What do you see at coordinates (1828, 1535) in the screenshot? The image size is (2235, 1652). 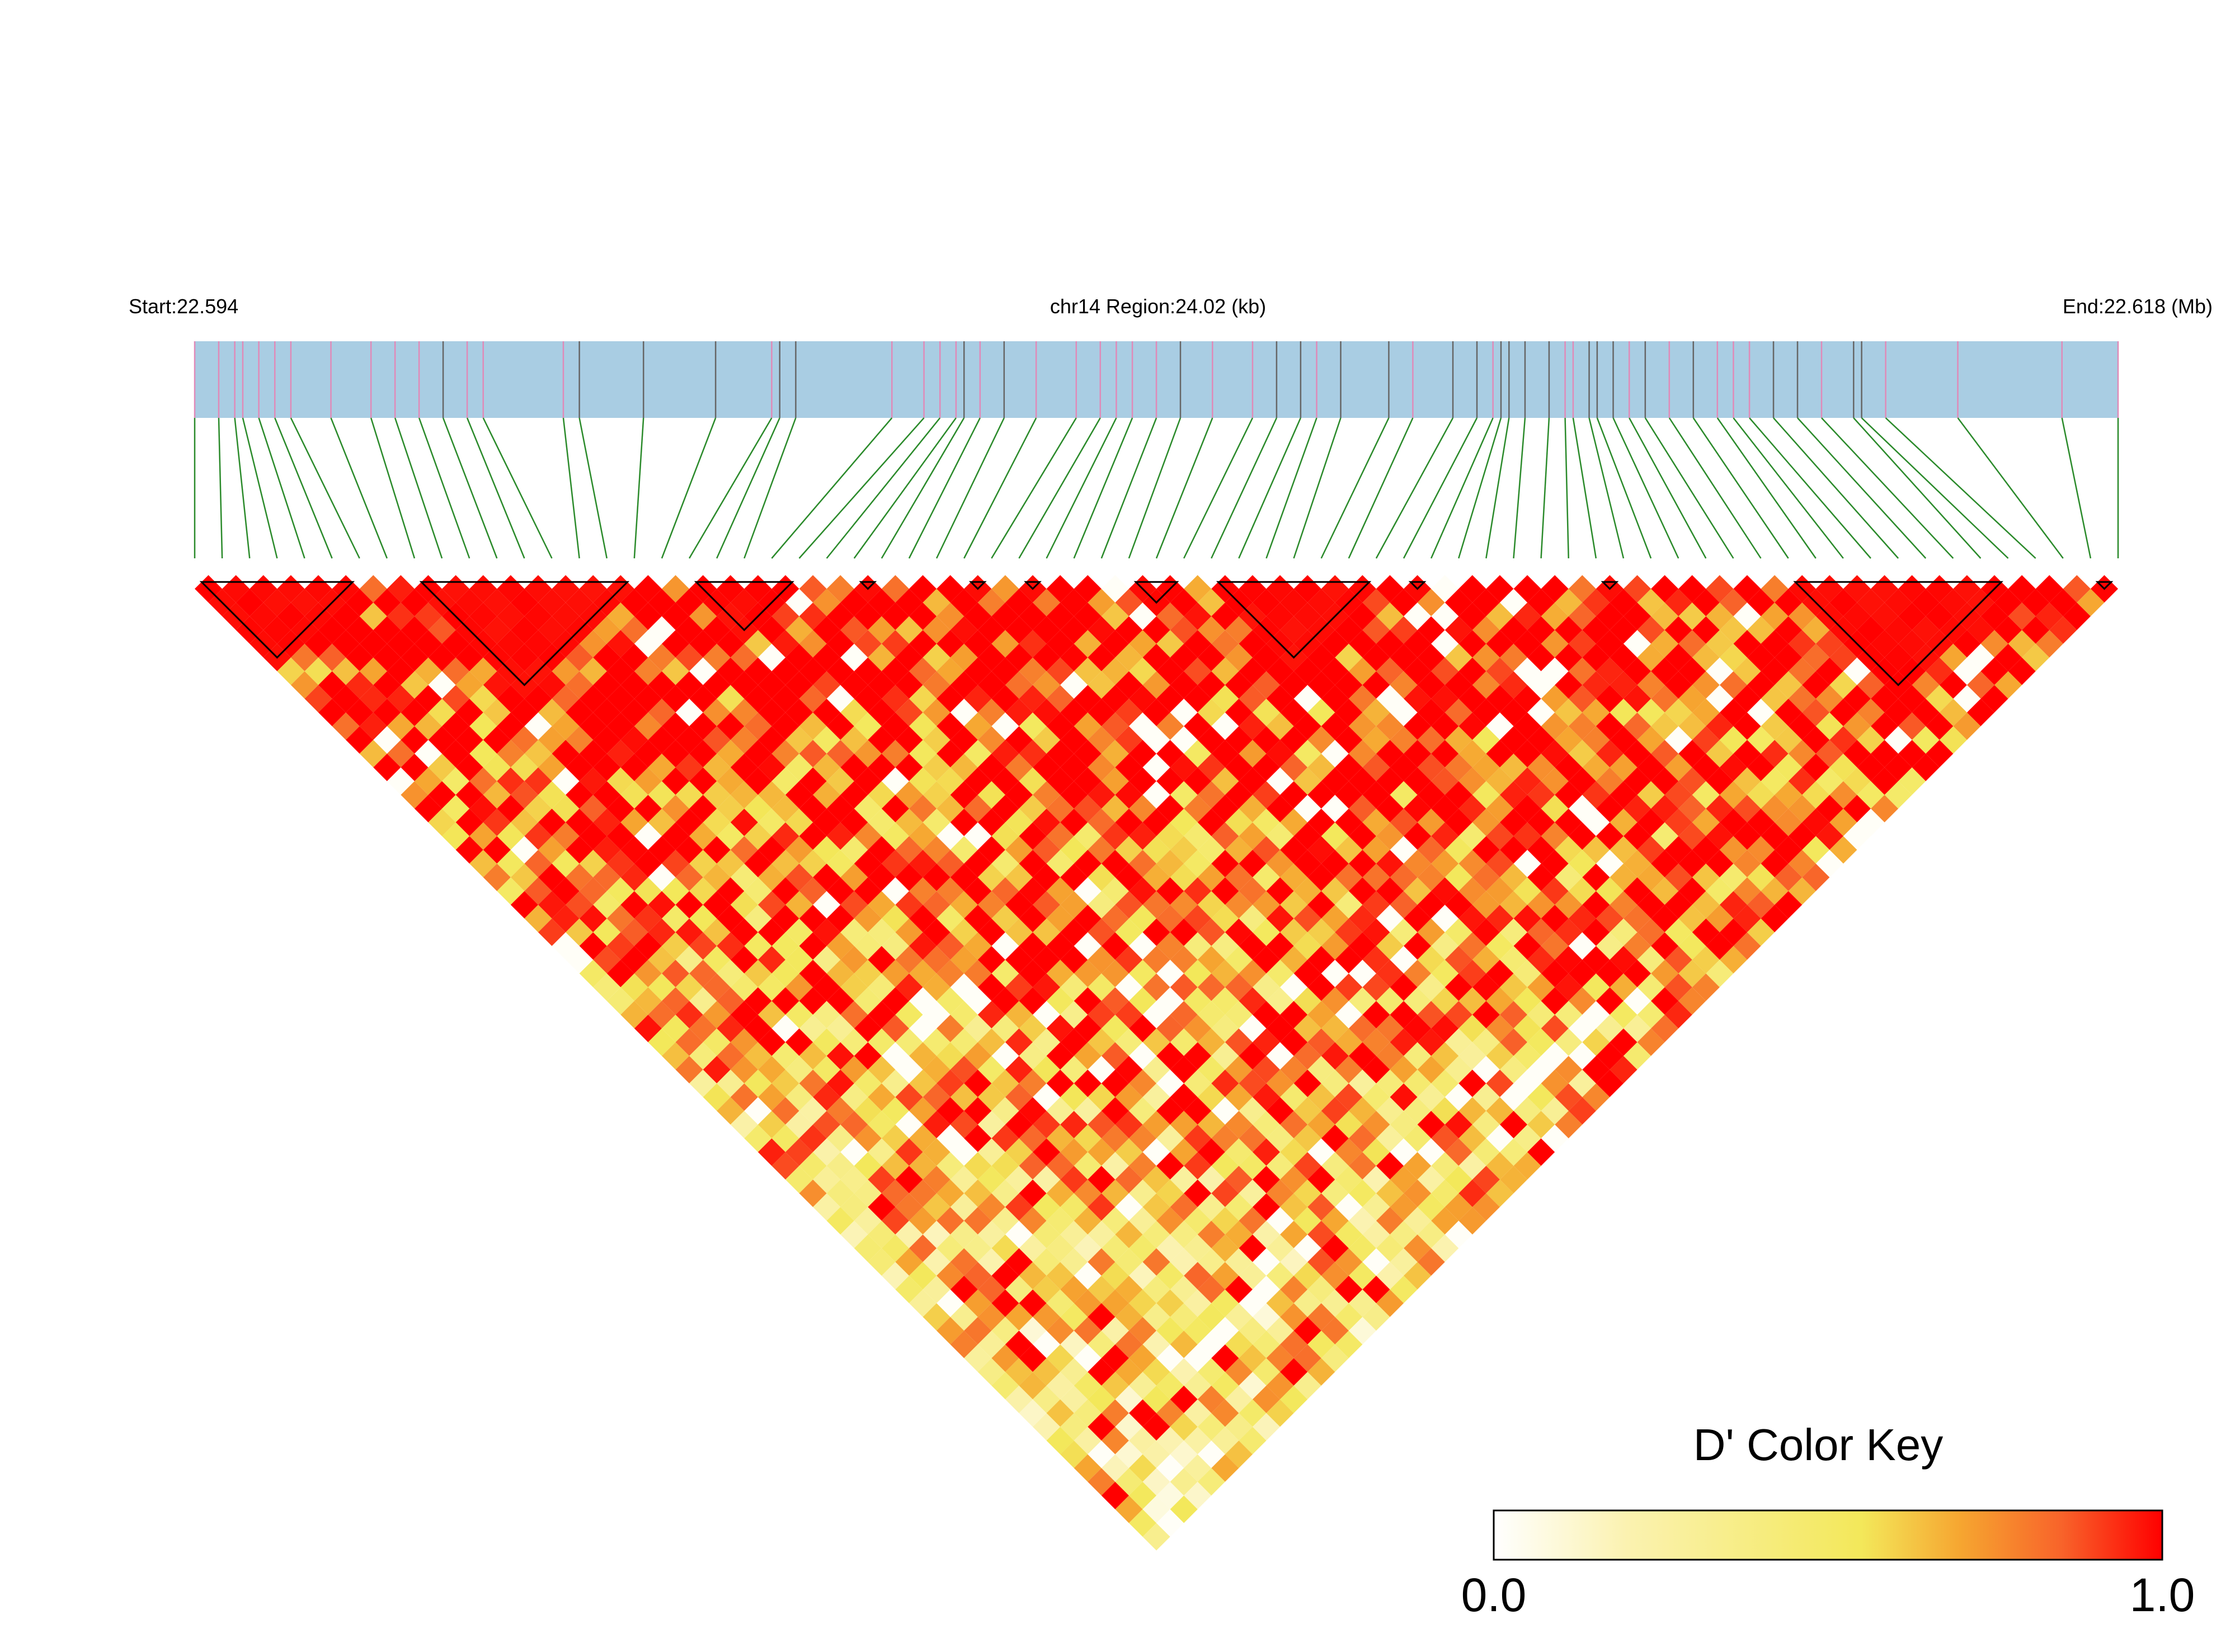 I see `color-key-gradient-bar` at bounding box center [1828, 1535].